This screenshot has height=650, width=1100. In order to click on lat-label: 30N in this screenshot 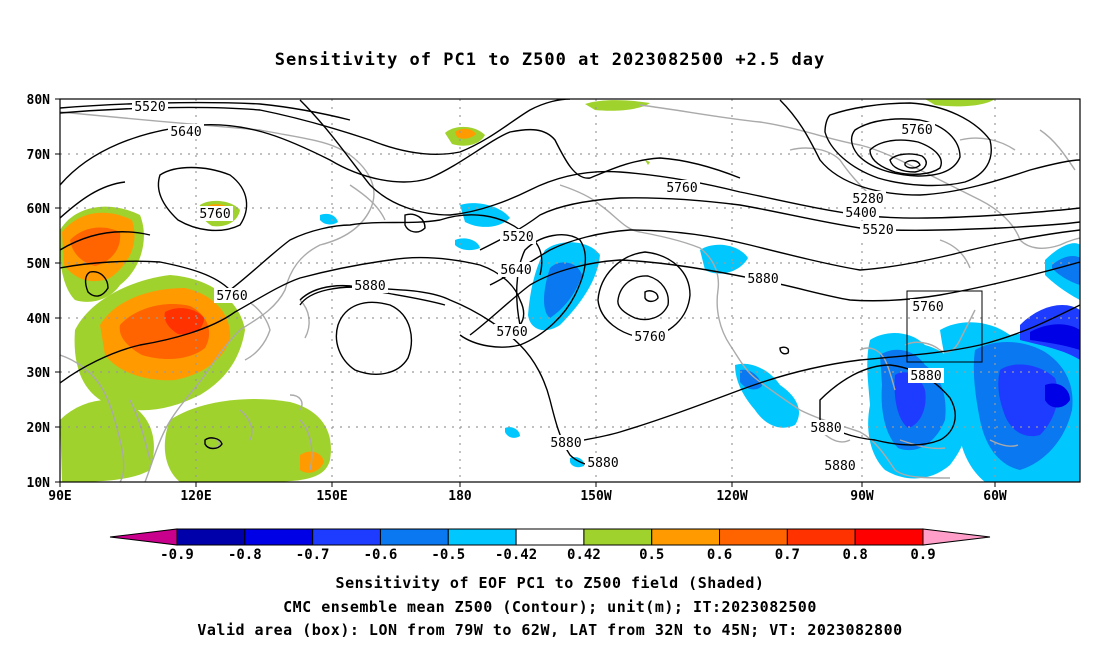, I will do `click(39, 373)`.